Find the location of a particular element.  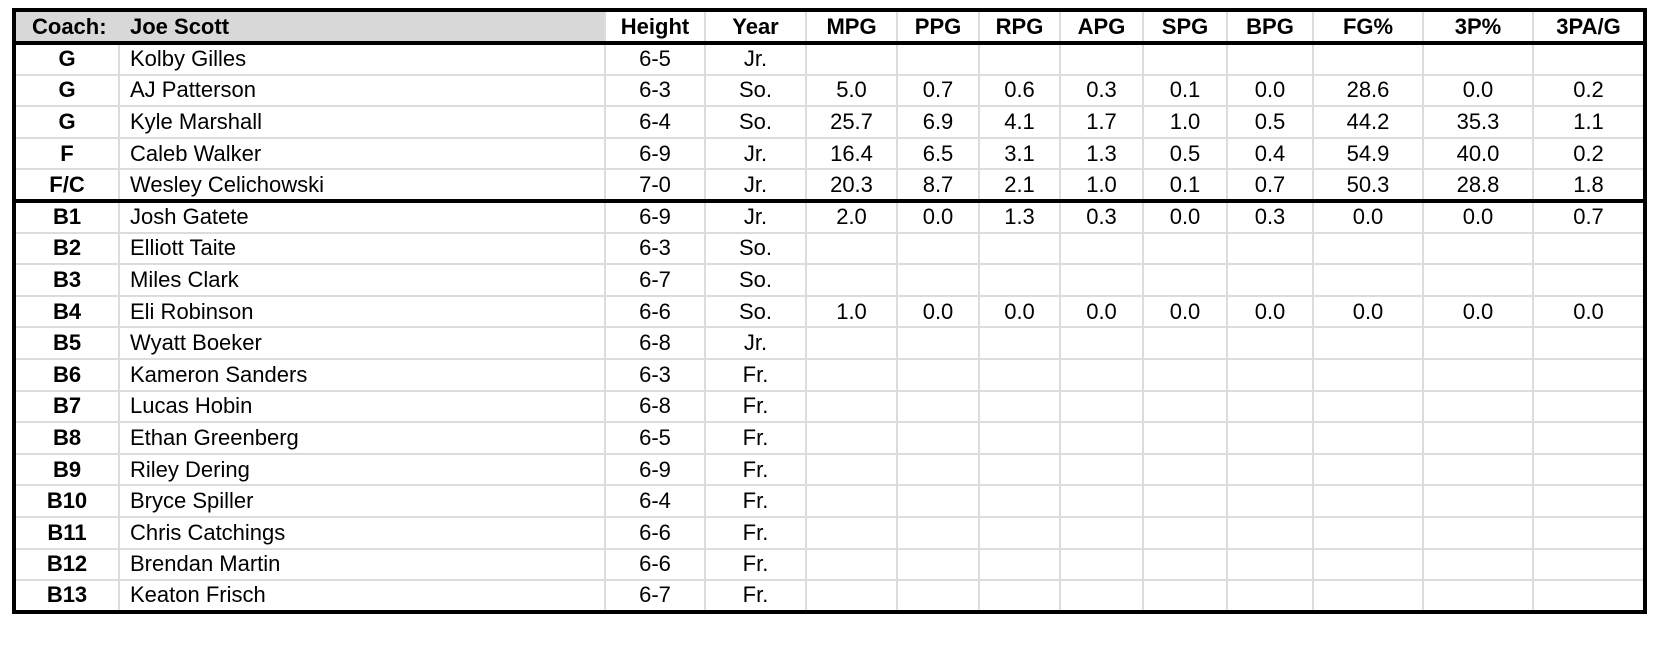

stat-cell: 1.0 is located at coordinates (851, 311).